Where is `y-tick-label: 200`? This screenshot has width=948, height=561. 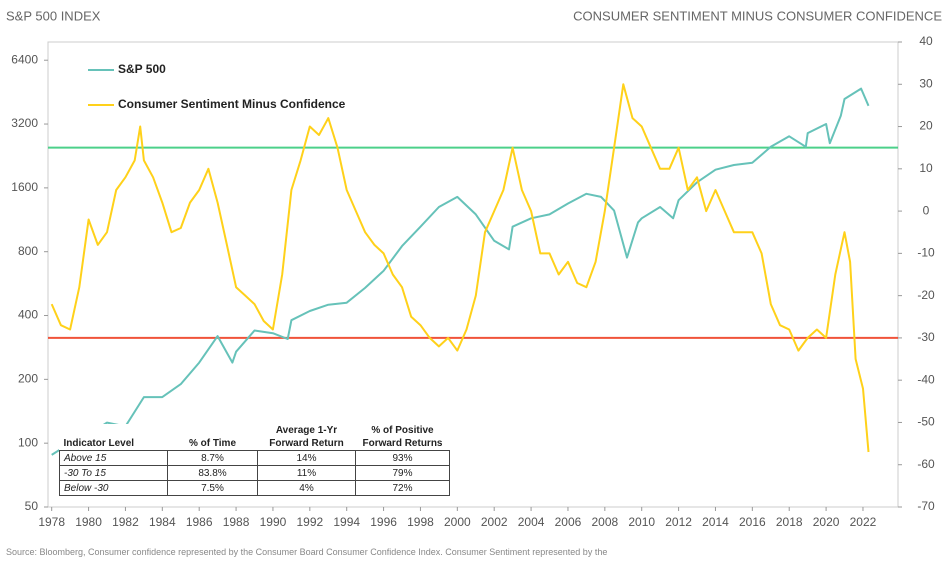 y-tick-label: 200 is located at coordinates (28, 379).